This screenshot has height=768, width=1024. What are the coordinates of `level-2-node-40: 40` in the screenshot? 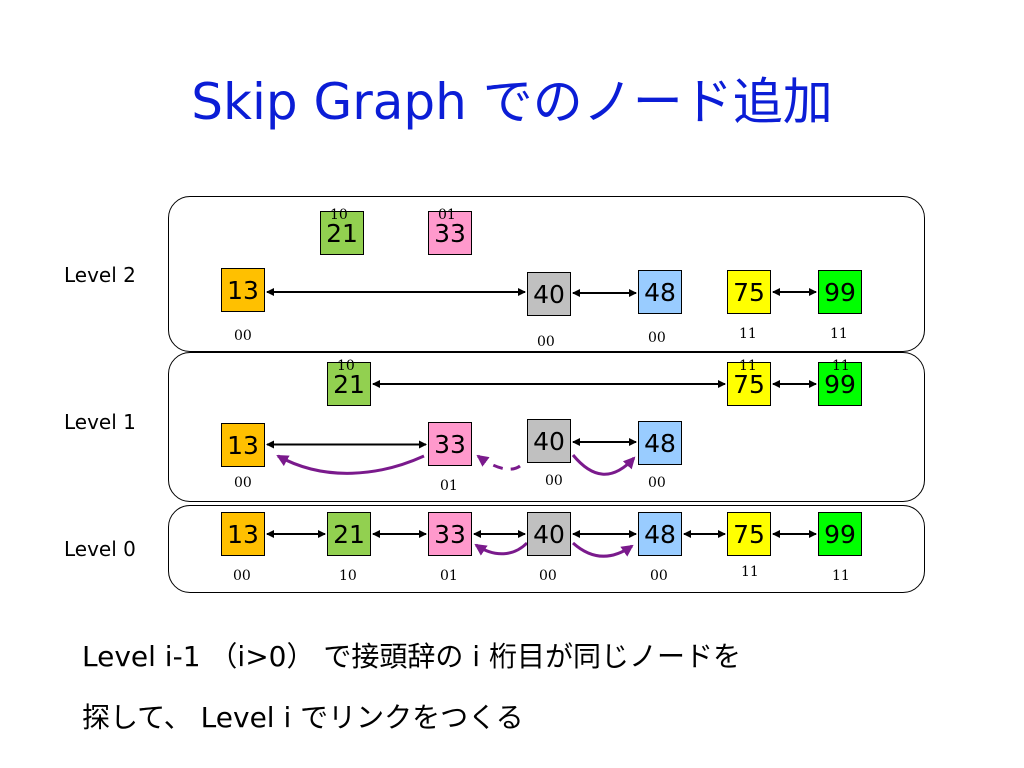 It's located at (549, 294).